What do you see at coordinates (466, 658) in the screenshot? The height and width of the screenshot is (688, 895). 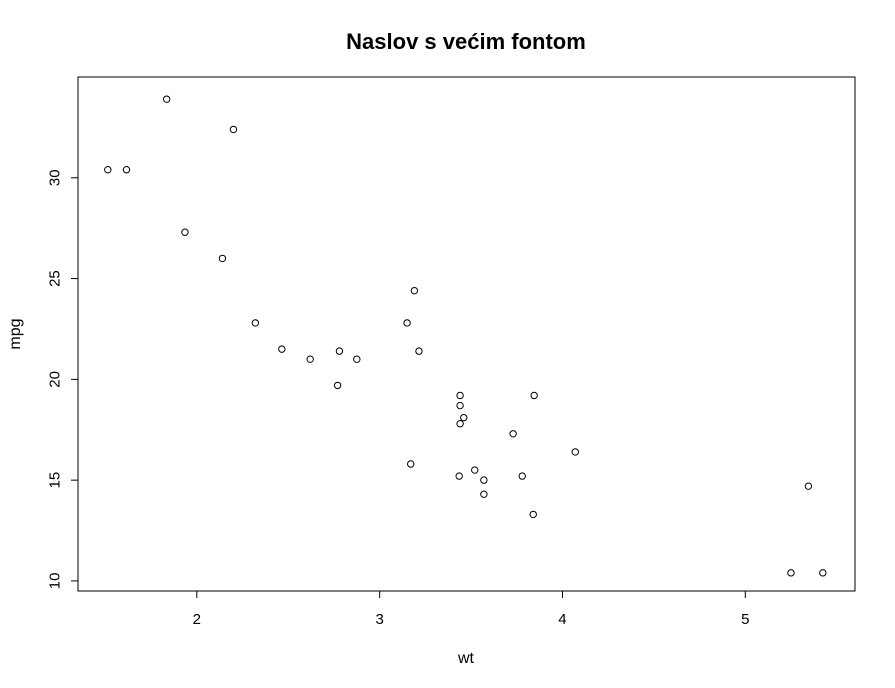 I see `x-axis-label: wt` at bounding box center [466, 658].